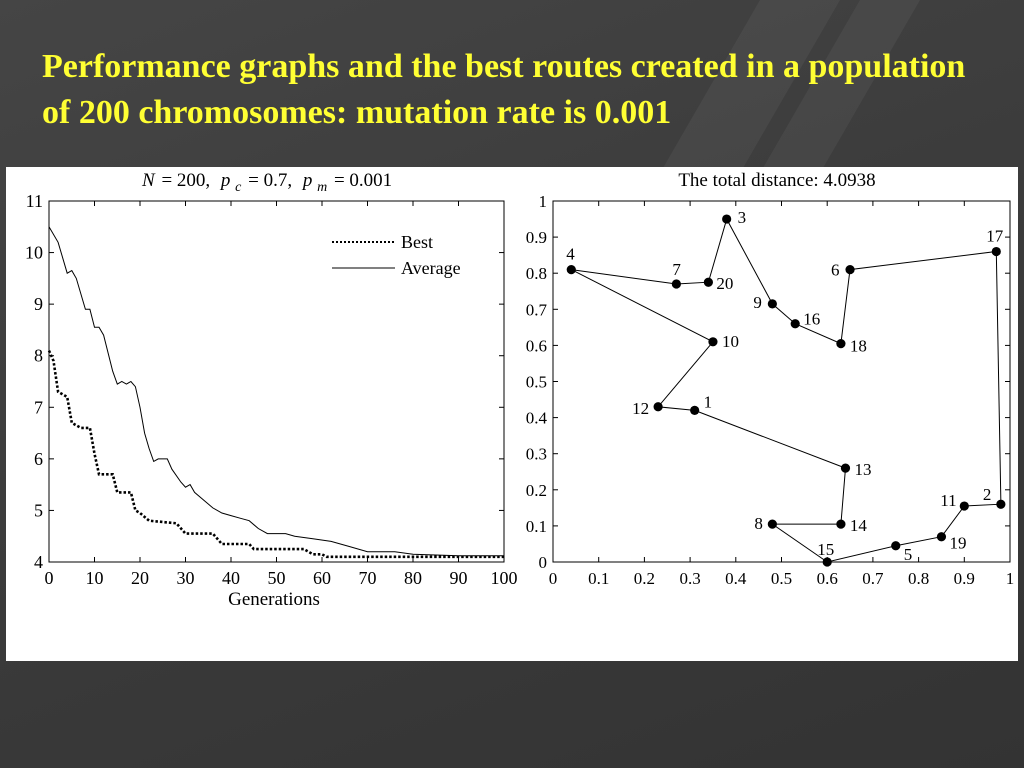 The width and height of the screenshot is (1024, 768). What do you see at coordinates (598, 578) in the screenshot?
I see `x-tick-label: 0.1` at bounding box center [598, 578].